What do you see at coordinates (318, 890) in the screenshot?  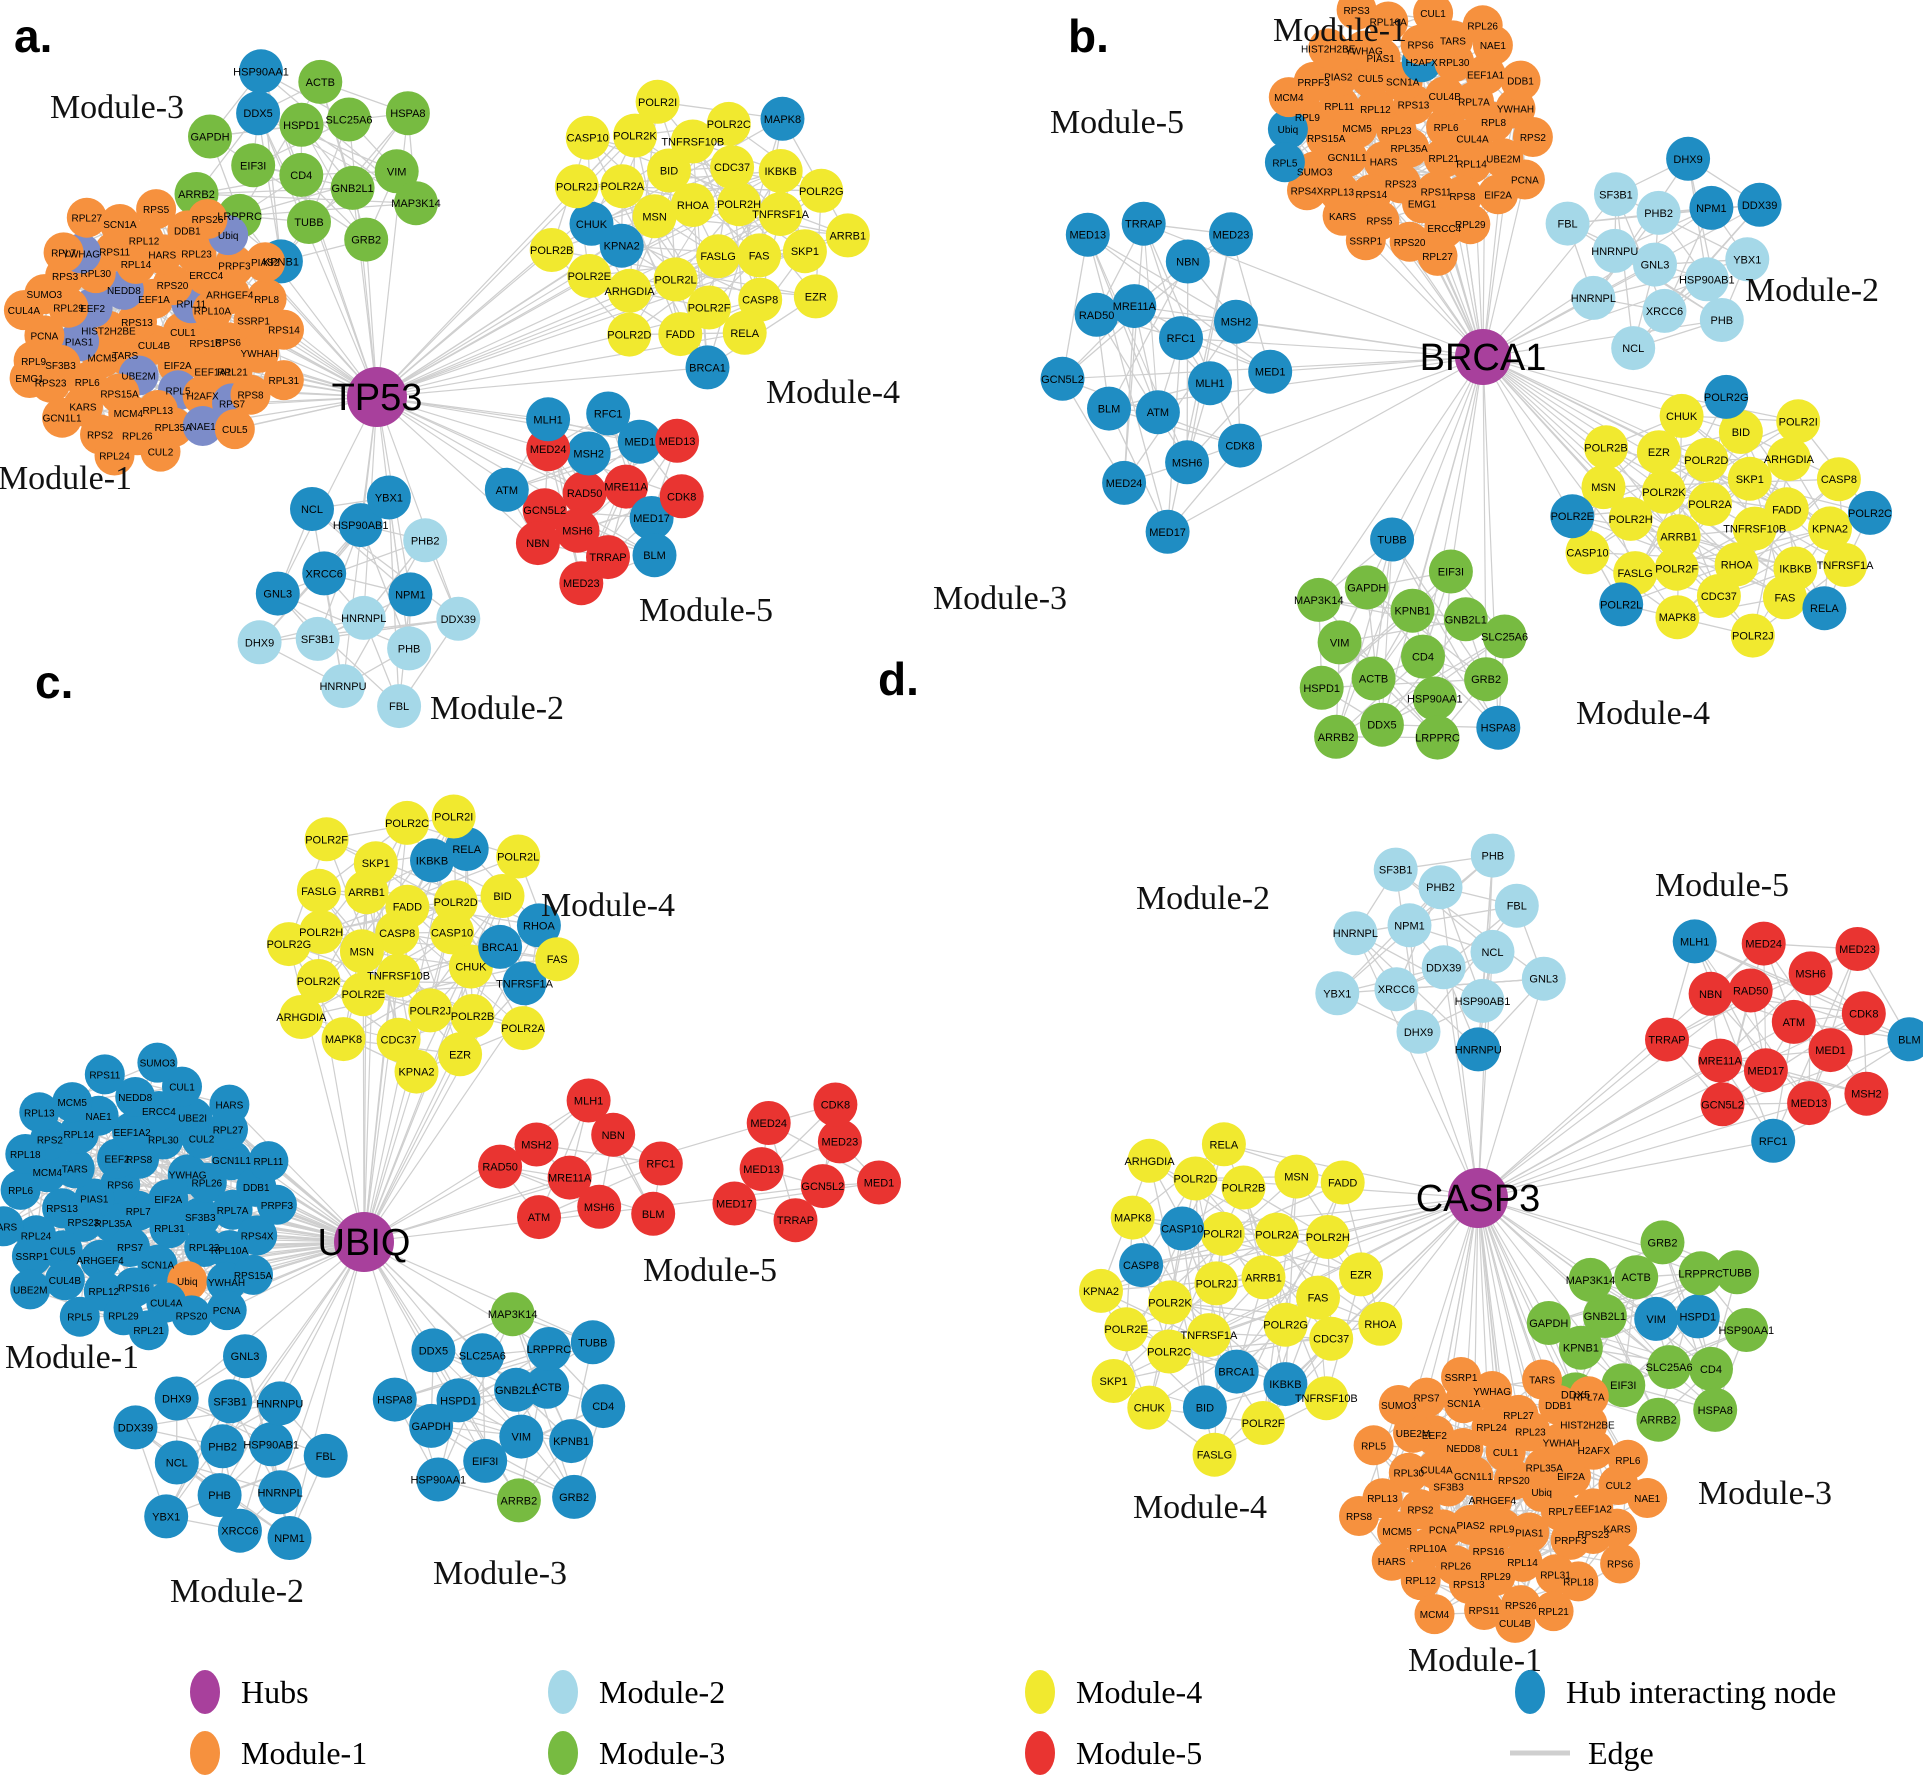 I see `node-FASLG` at bounding box center [318, 890].